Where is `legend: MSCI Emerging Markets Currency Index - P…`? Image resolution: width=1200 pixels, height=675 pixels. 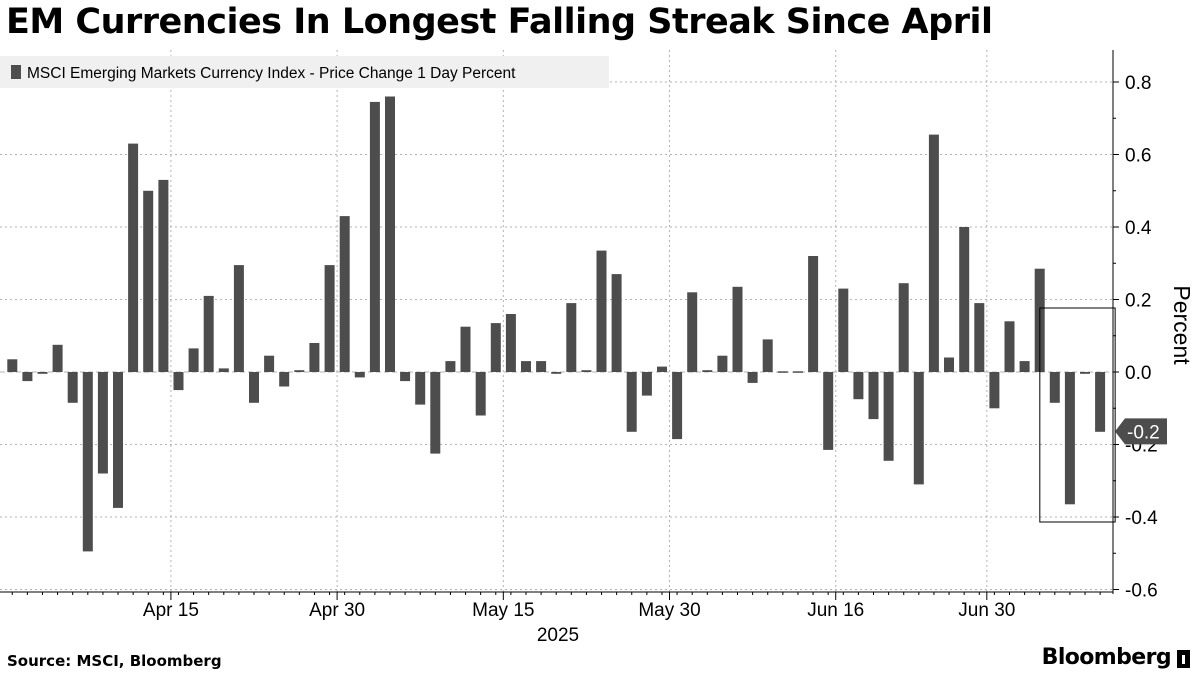
legend: MSCI Emerging Markets Currency Index - P… is located at coordinates (304, 72).